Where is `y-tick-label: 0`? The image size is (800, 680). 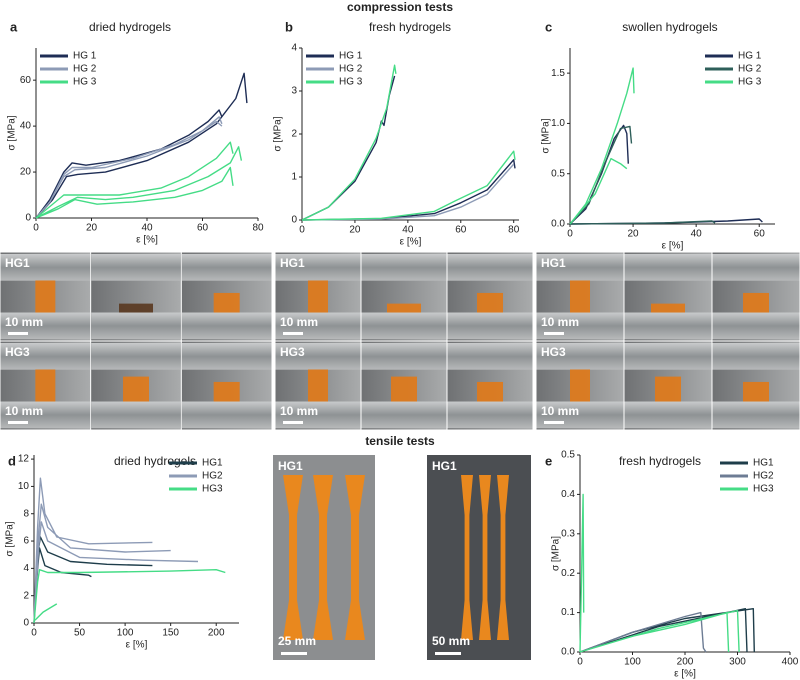 y-tick-label: 0 is located at coordinates (294, 220).